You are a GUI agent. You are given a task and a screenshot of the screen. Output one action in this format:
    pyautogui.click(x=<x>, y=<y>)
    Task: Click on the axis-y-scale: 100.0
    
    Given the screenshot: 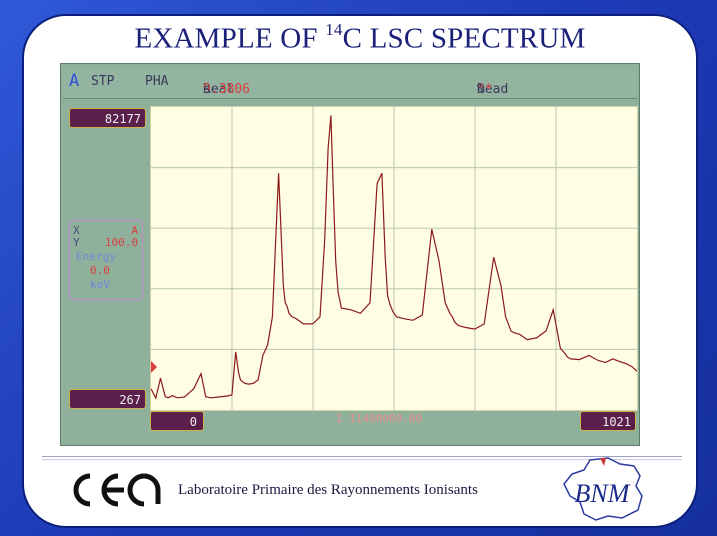 What is the action you would take?
    pyautogui.click(x=121, y=242)
    